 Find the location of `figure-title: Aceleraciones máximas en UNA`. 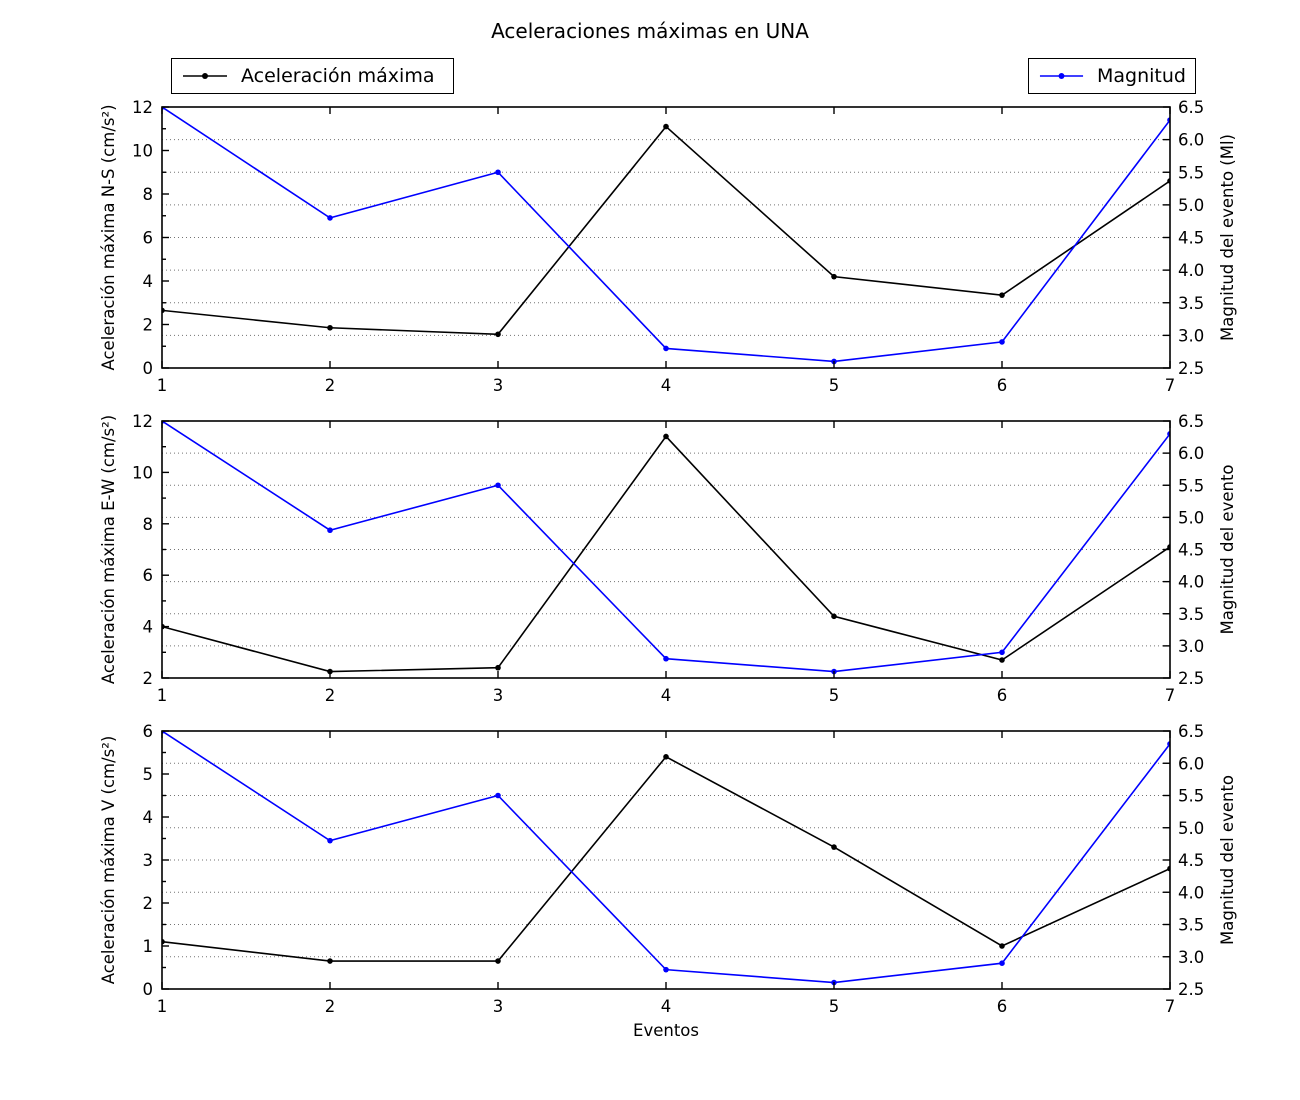

figure-title: Aceleraciones máximas en UNA is located at coordinates (650, 31).